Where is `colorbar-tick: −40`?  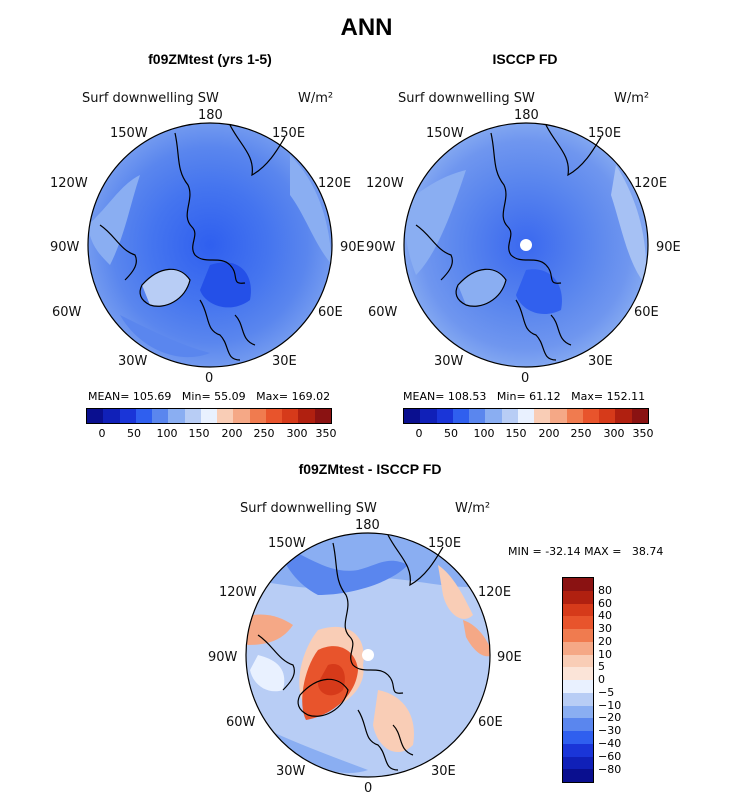 colorbar-tick: −40 is located at coordinates (610, 743).